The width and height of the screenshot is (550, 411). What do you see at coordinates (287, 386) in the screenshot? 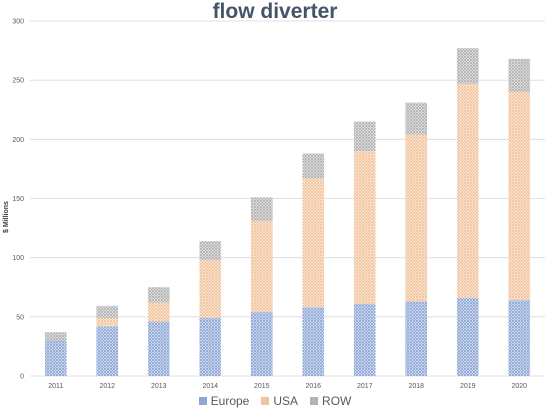
I see `x-axis-ticks: 2011 2012 2013 2014 2015 2016 2017 2018 2019 2020` at bounding box center [287, 386].